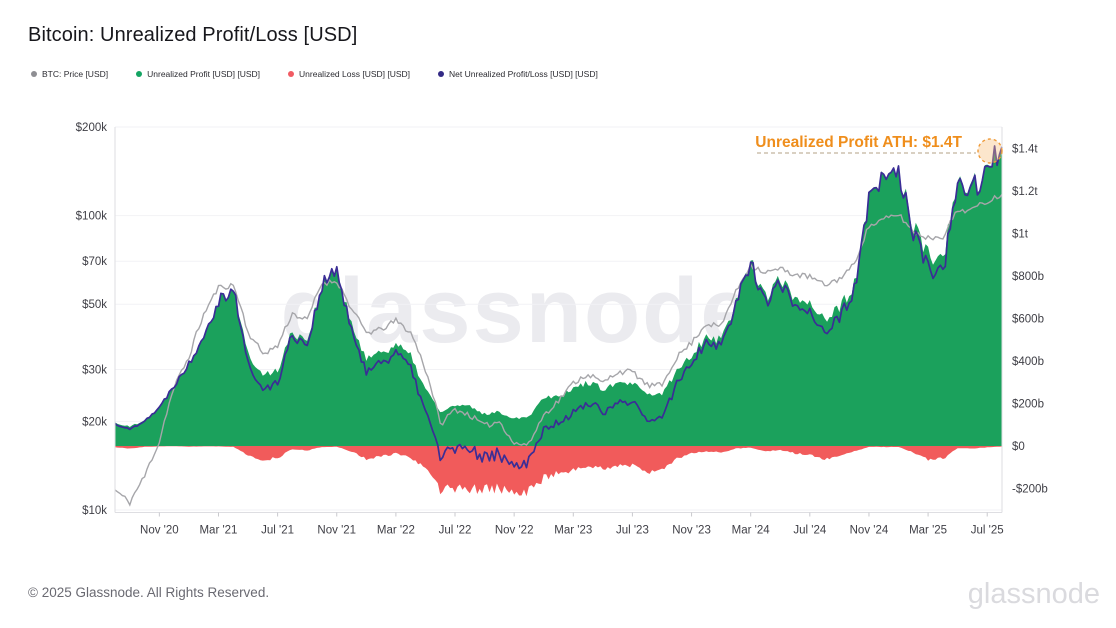 Image resolution: width=1116 pixels, height=628 pixels. Describe the element at coordinates (218, 531) in the screenshot. I see `x-axis-label: Mar '21` at that location.